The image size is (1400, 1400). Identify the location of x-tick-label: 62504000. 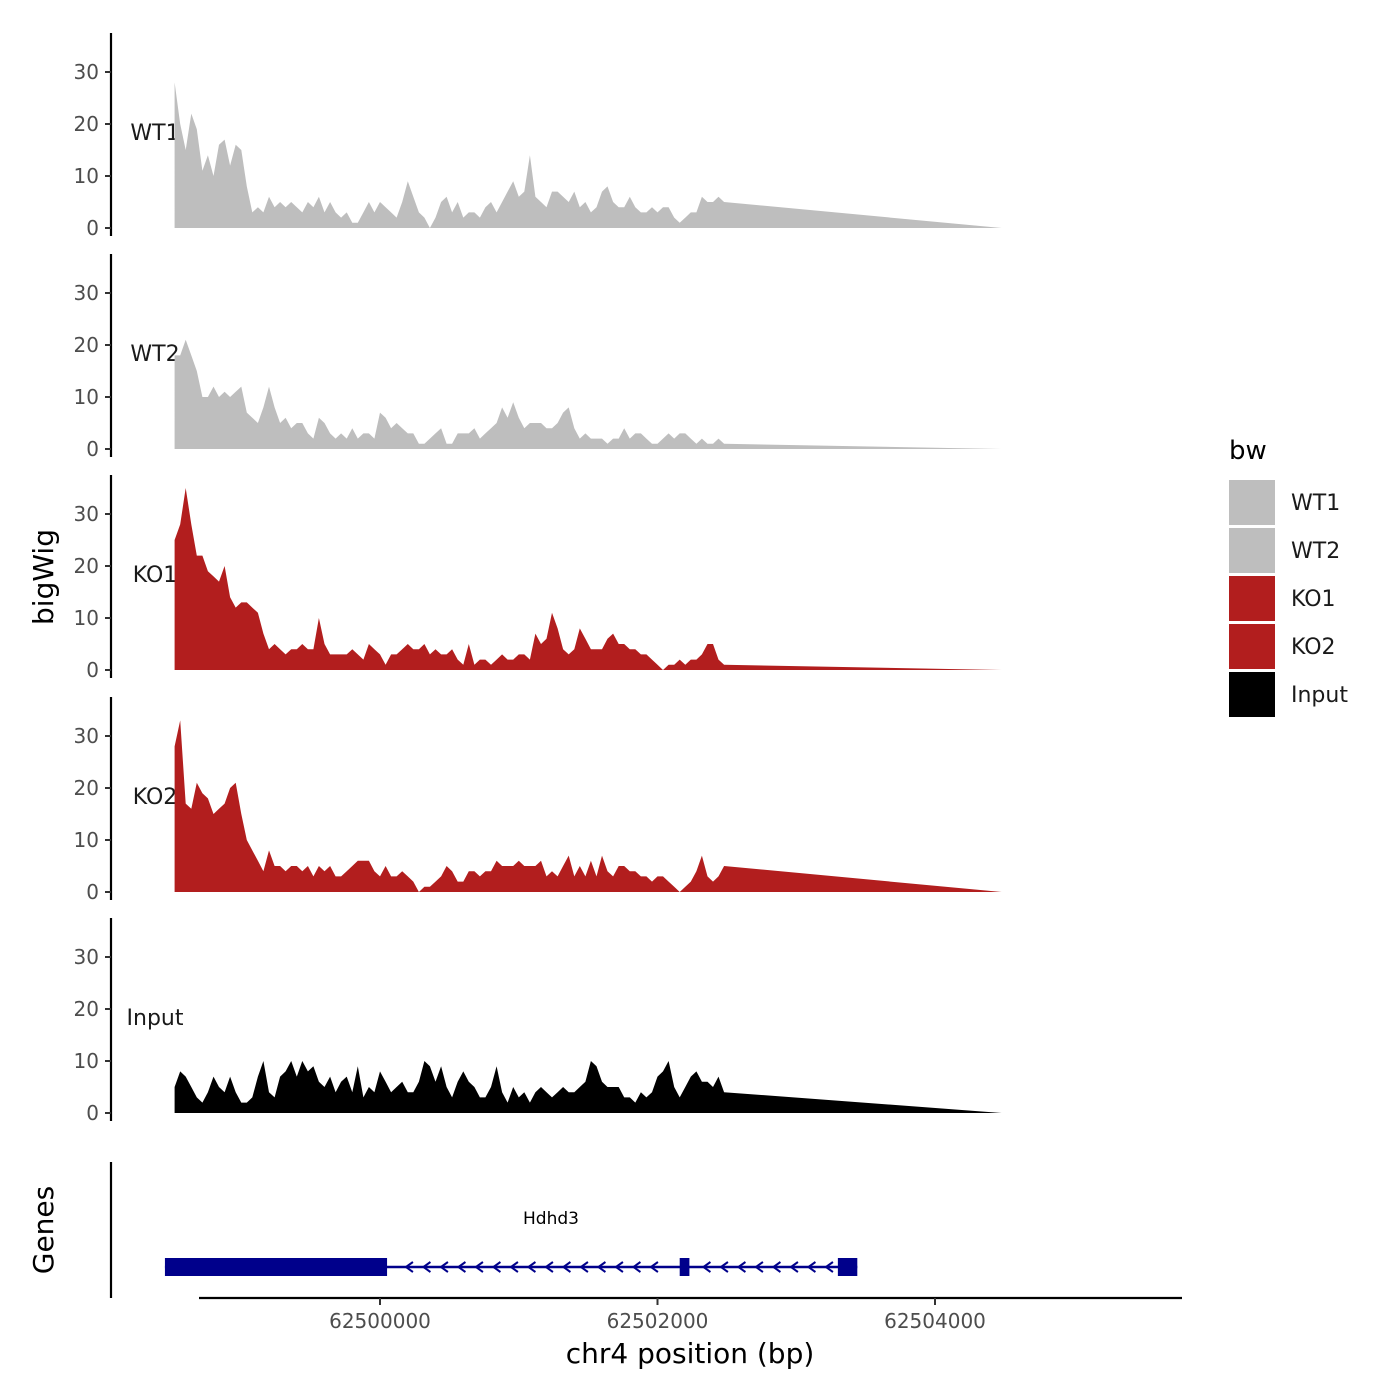
(935, 1321).